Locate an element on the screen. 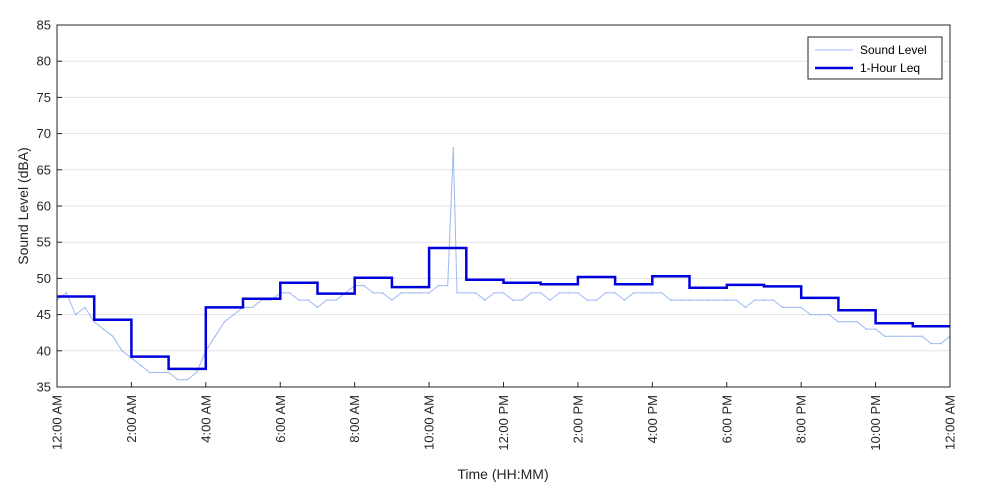 Image resolution: width=1000 pixels, height=500 pixels. x-tick-label: 8:00 AM is located at coordinates (354, 419).